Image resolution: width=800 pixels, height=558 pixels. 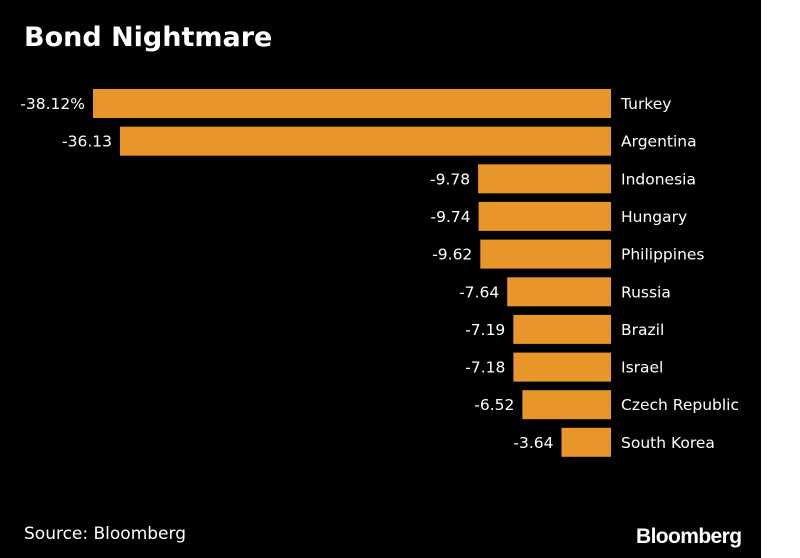 I want to click on category-label: Argentina, so click(x=659, y=142).